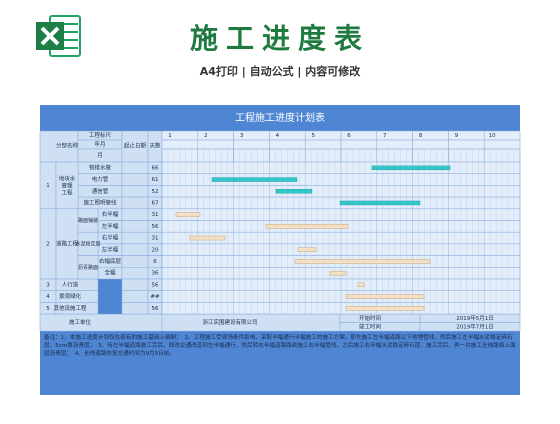  Describe the element at coordinates (110, 273) in the screenshot. I see `row-item: 全幅` at that location.